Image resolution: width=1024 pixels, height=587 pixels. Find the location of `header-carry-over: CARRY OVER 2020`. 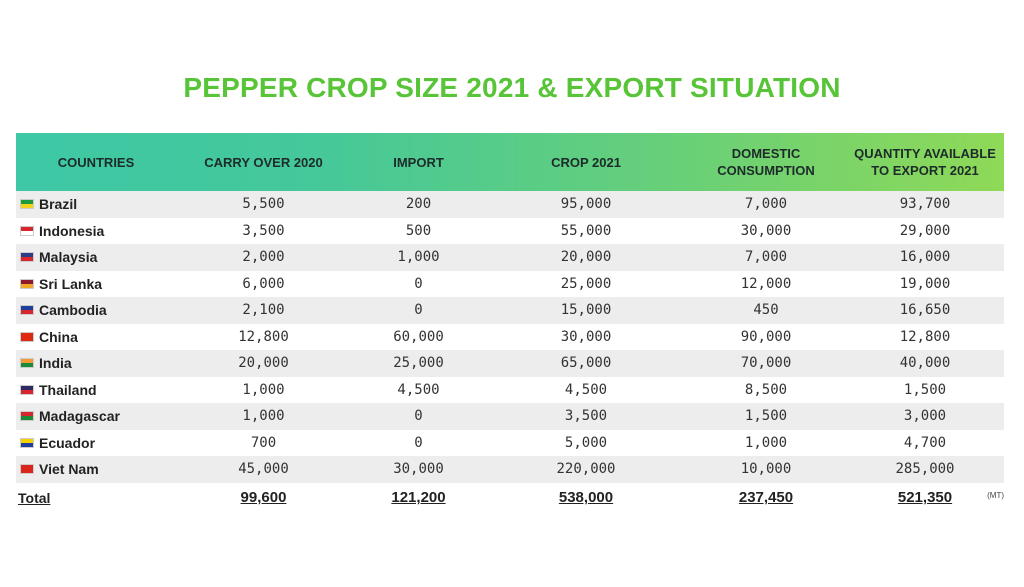

header-carry-over: CARRY OVER 2020 is located at coordinates (263, 162).